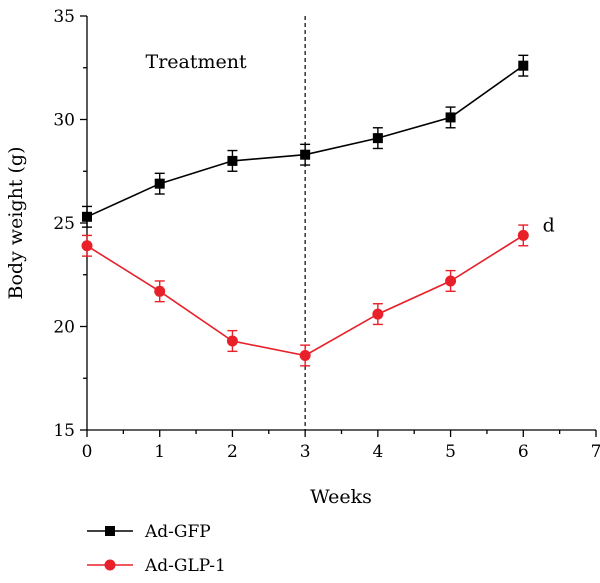 The width and height of the screenshot is (600, 583). I want to click on y-tick-label: 35, so click(64, 17).